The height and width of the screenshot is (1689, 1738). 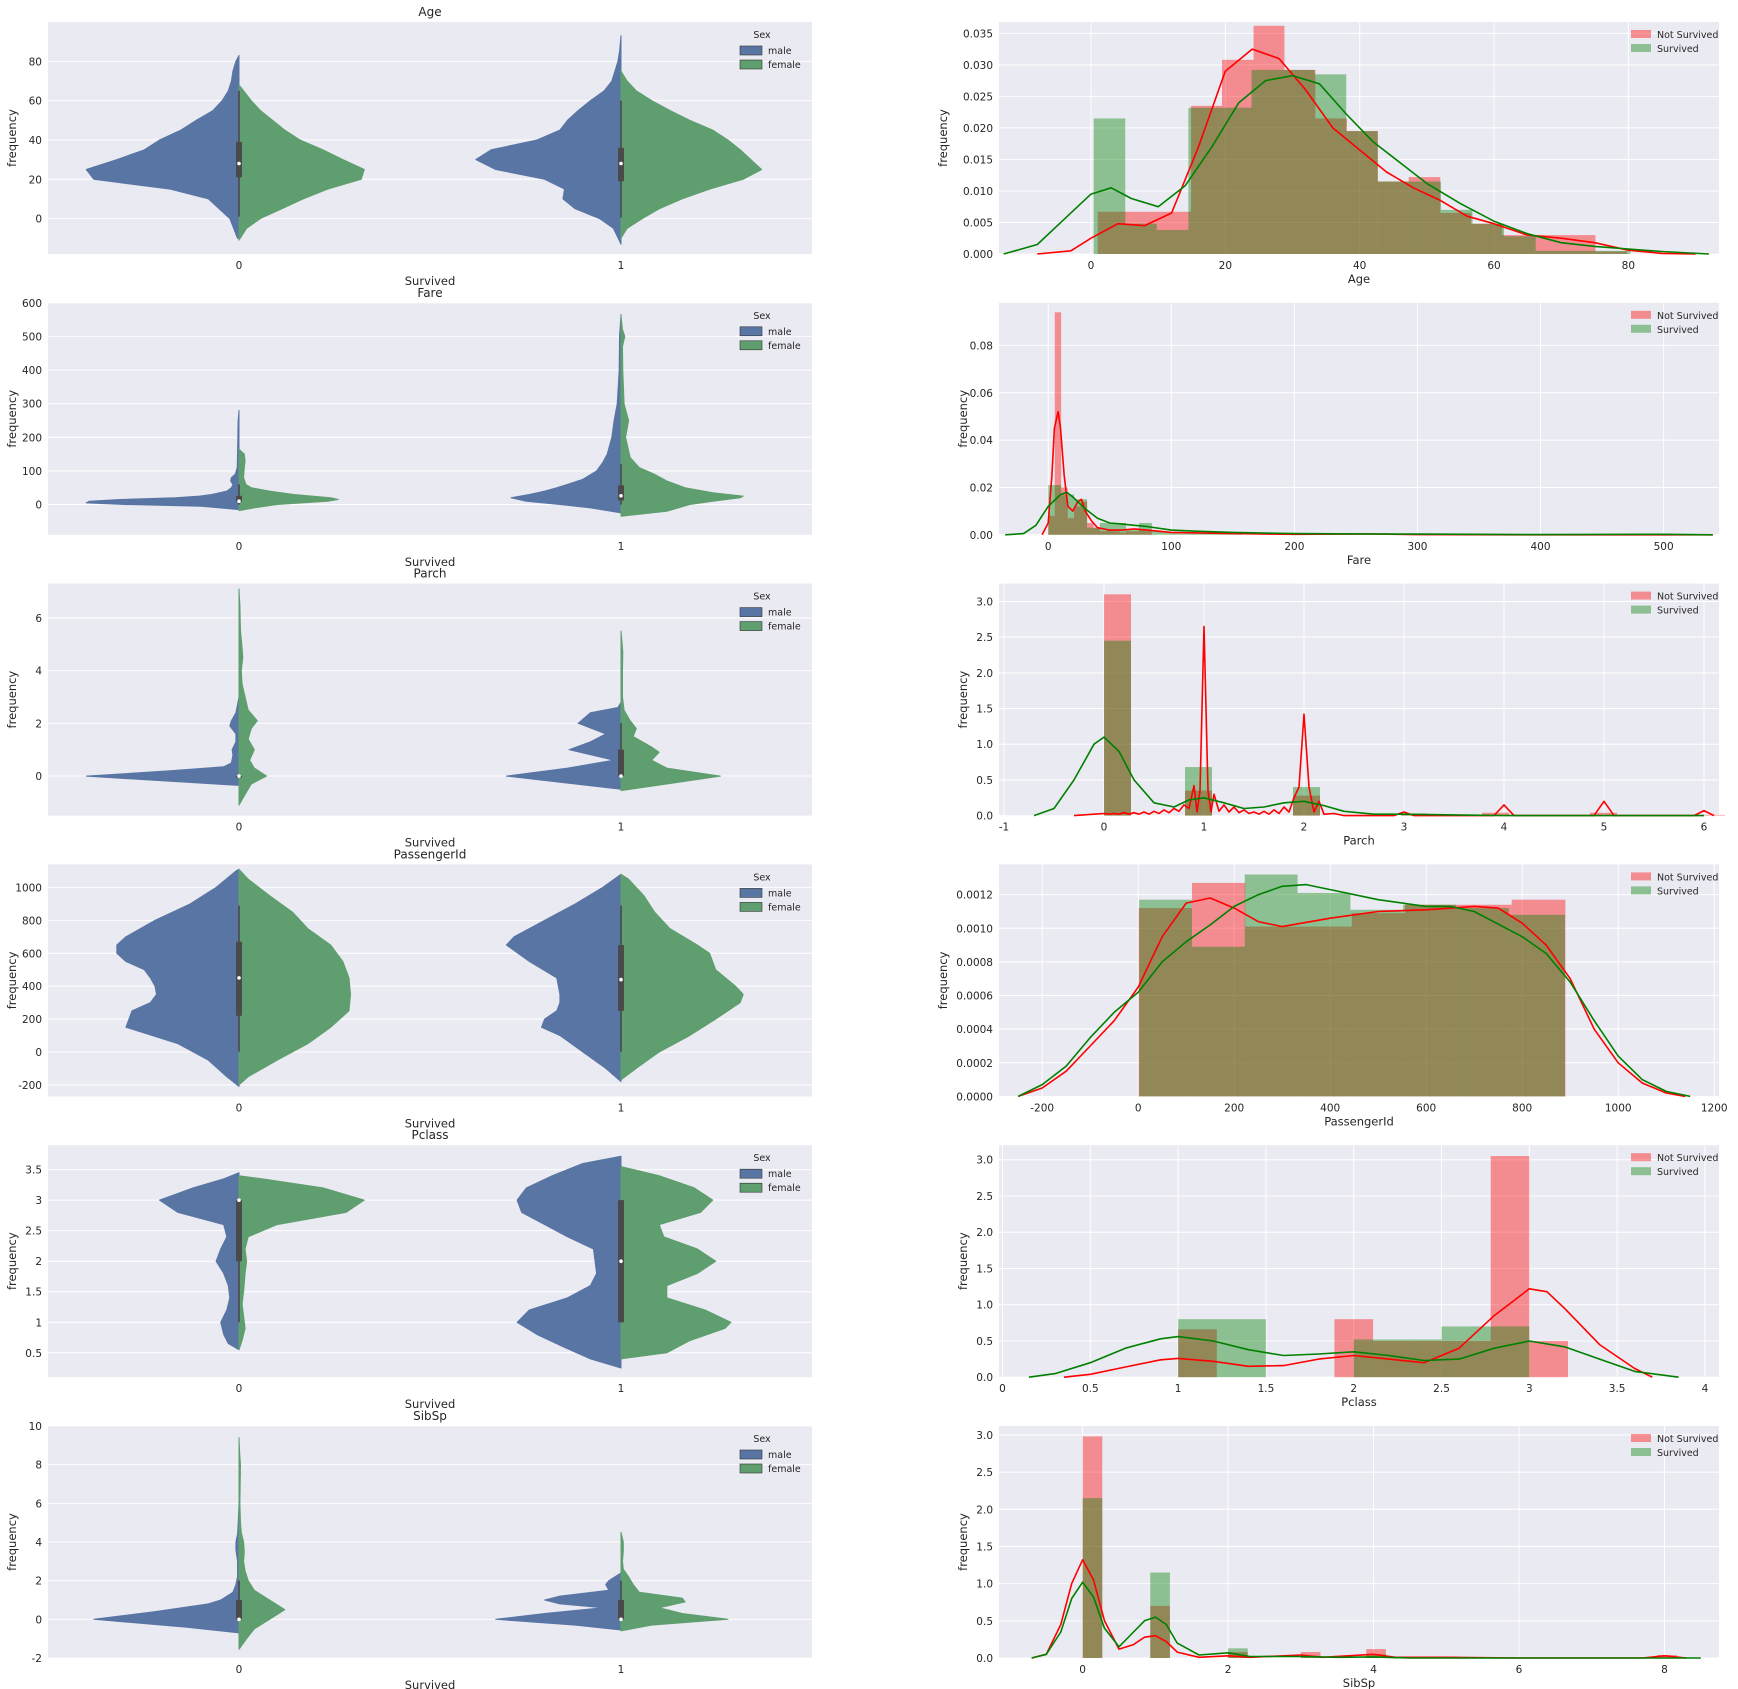 I want to click on x-tick-label: 1200, so click(x=1714, y=1108).